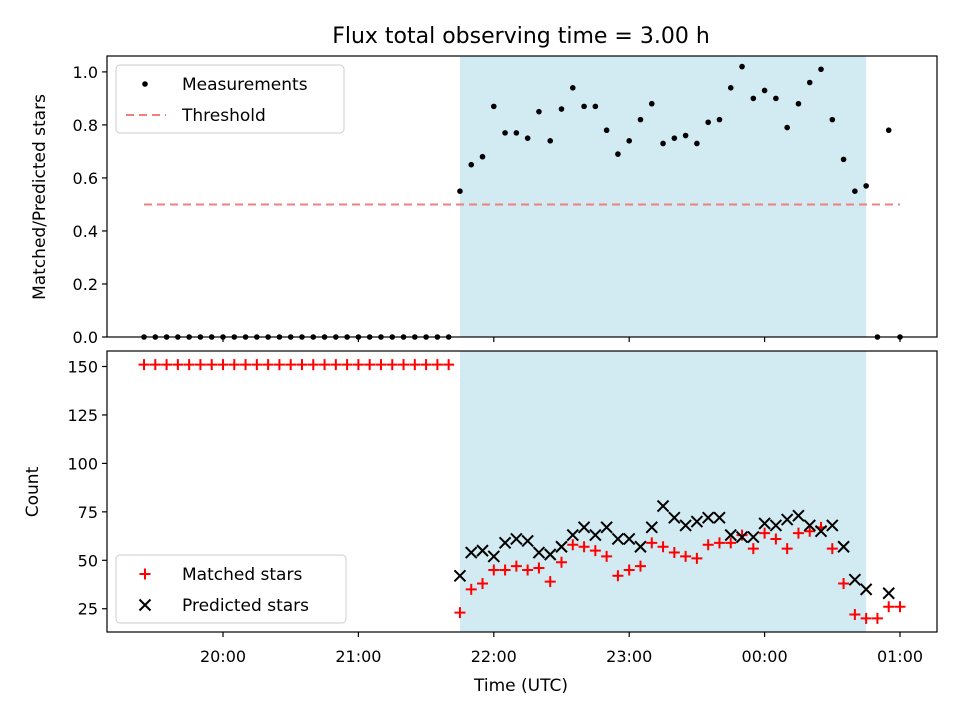 The image size is (960, 720). What do you see at coordinates (33, 491) in the screenshot?
I see `bottom-y-axis-label: Count` at bounding box center [33, 491].